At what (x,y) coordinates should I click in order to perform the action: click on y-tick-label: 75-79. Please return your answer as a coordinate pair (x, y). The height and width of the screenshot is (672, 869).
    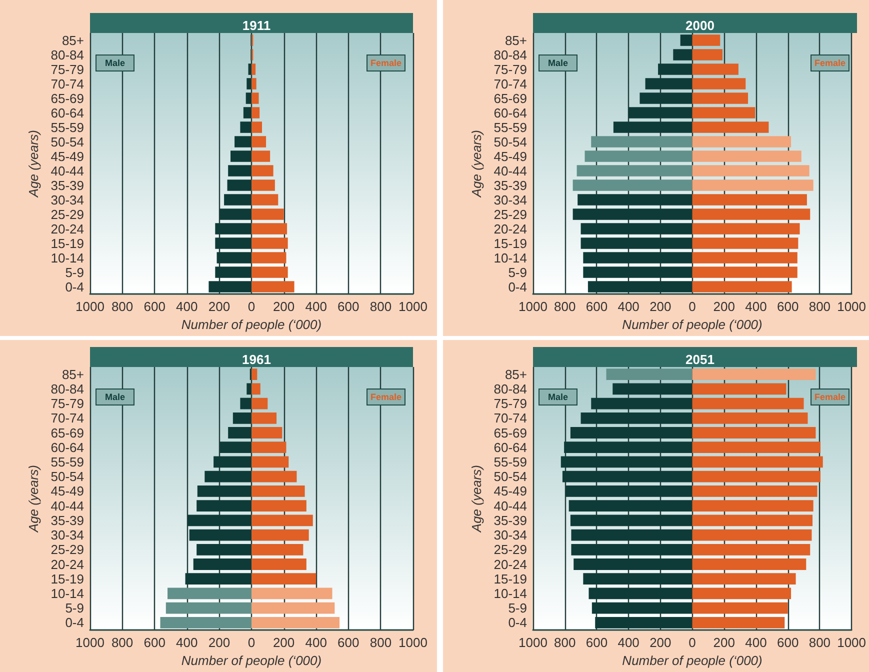
    Looking at the image, I should click on (510, 69).